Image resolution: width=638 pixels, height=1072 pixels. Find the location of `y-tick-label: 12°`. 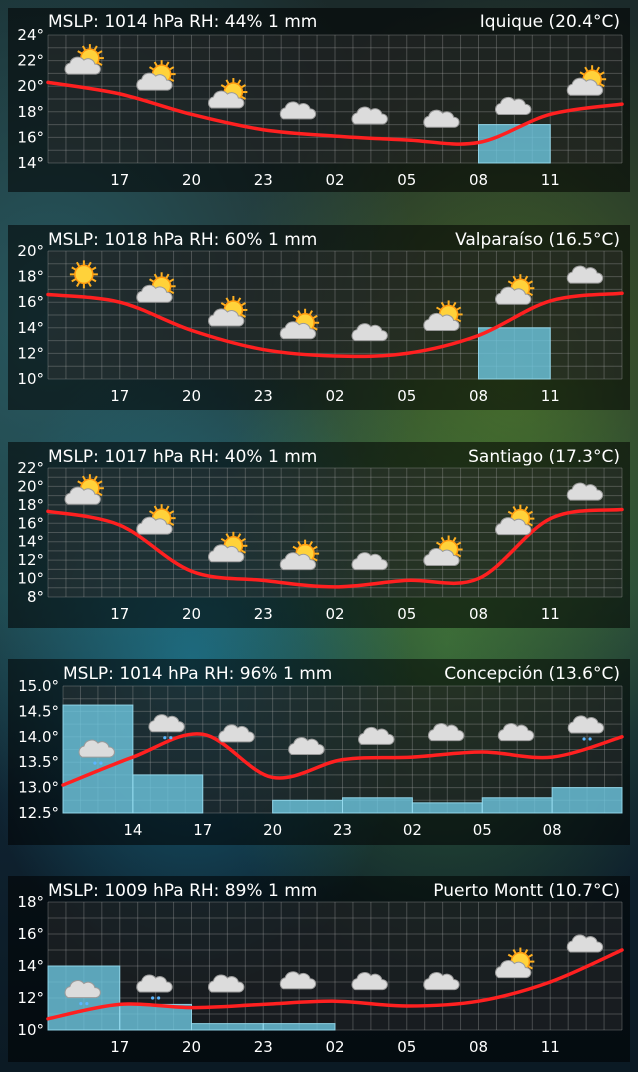

y-tick-label: 12° is located at coordinates (30, 560).